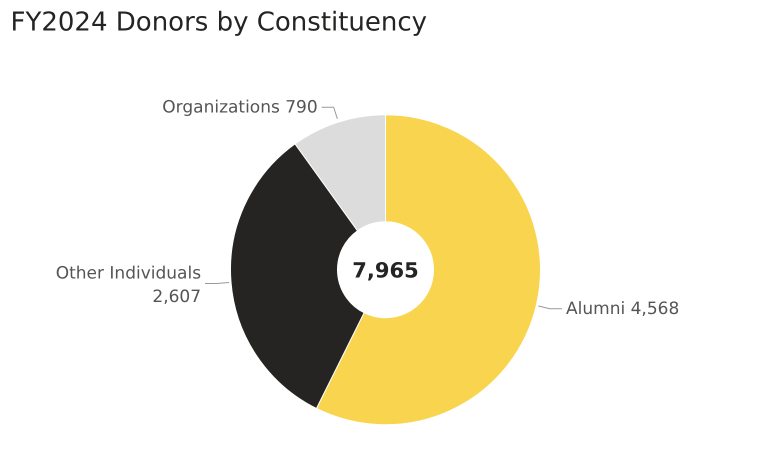  Describe the element at coordinates (219, 23) in the screenshot. I see `chart-title: FY2024 Donors by Constituency` at that location.